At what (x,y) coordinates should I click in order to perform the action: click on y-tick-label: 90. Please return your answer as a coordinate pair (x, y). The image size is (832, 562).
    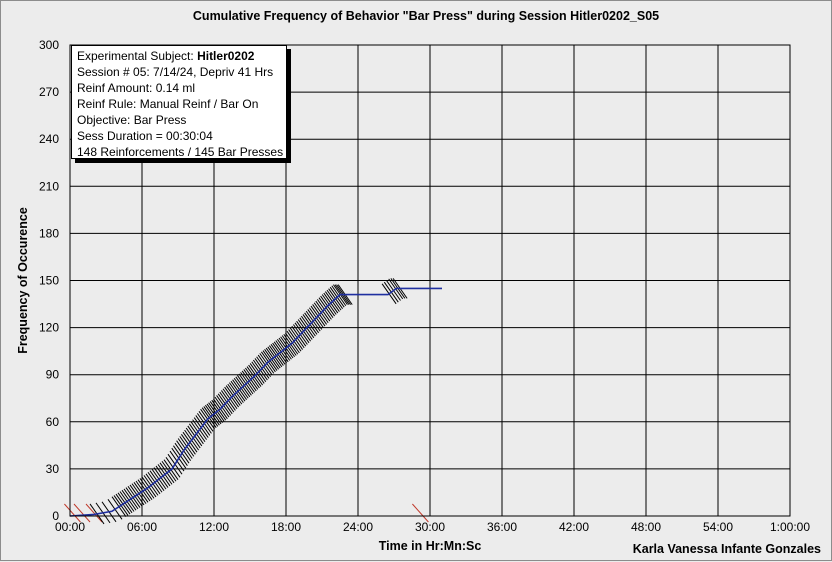
    Looking at the image, I should click on (53, 375).